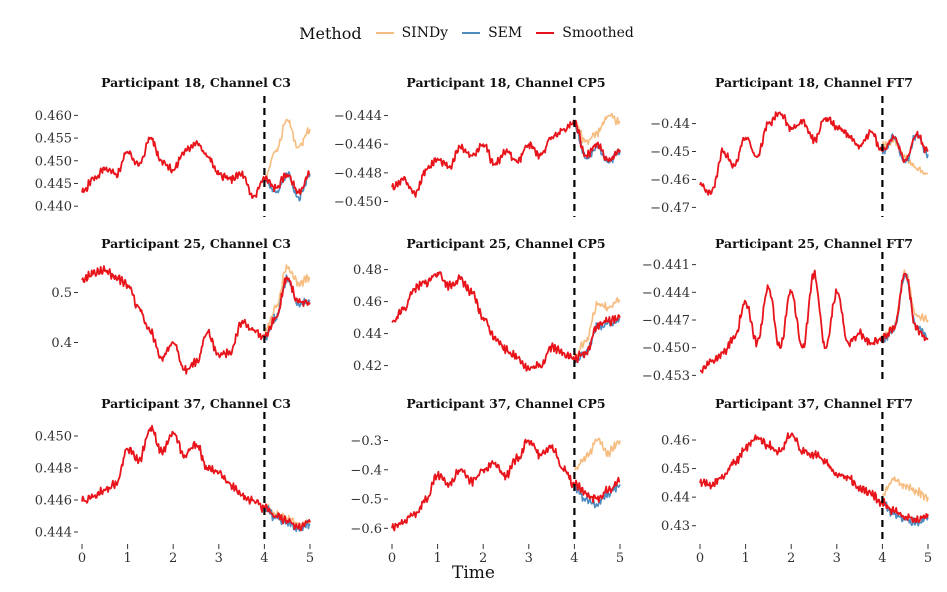  Describe the element at coordinates (358, 145) in the screenshot. I see `y-tick-label: −0.446` at that location.